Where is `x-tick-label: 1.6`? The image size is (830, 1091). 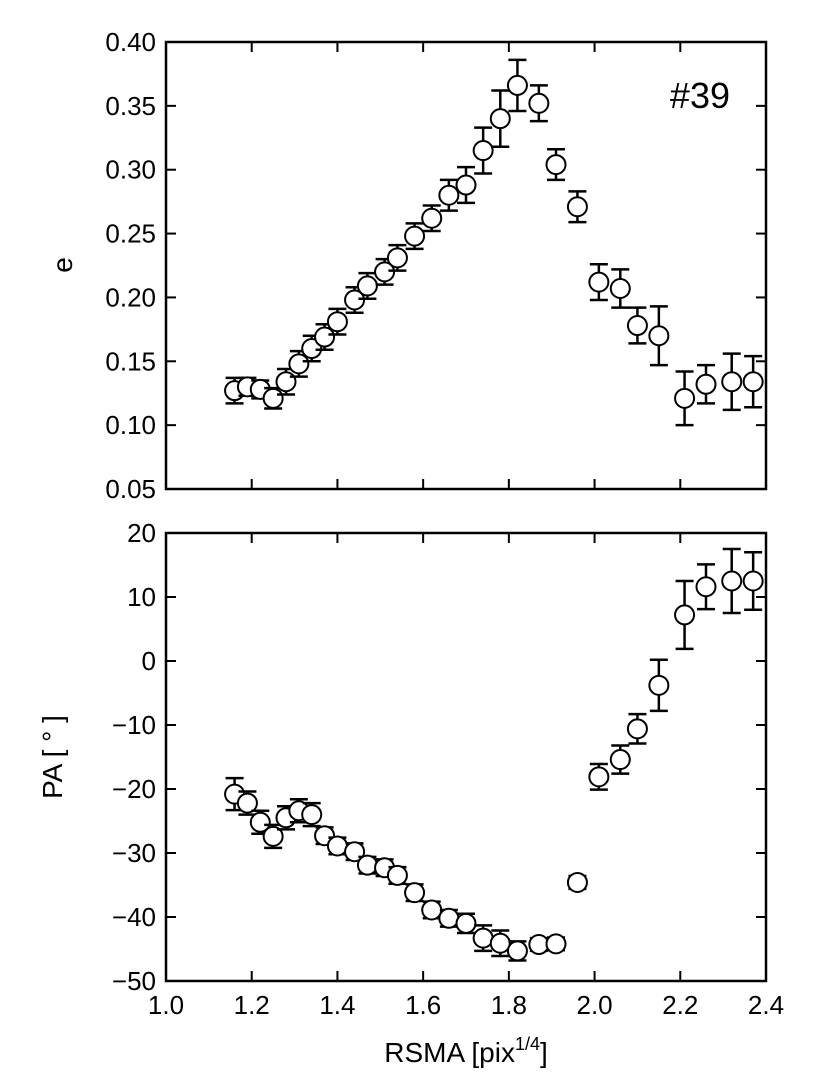
x-tick-label: 1.6 is located at coordinates (423, 1005).